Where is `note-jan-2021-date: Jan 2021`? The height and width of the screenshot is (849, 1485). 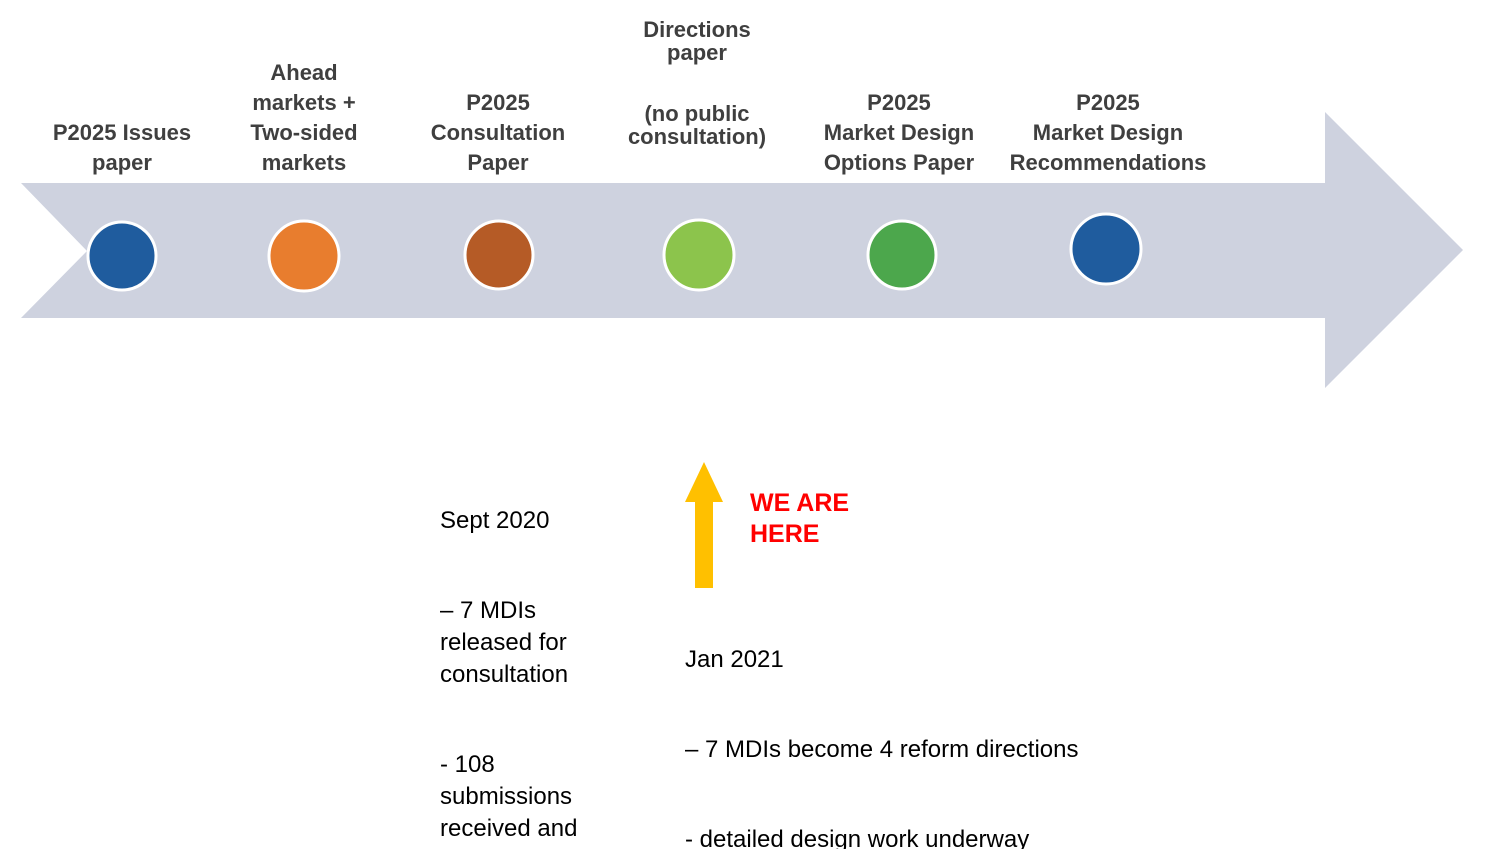
note-jan-2021-date: Jan 2021 is located at coordinates (734, 659).